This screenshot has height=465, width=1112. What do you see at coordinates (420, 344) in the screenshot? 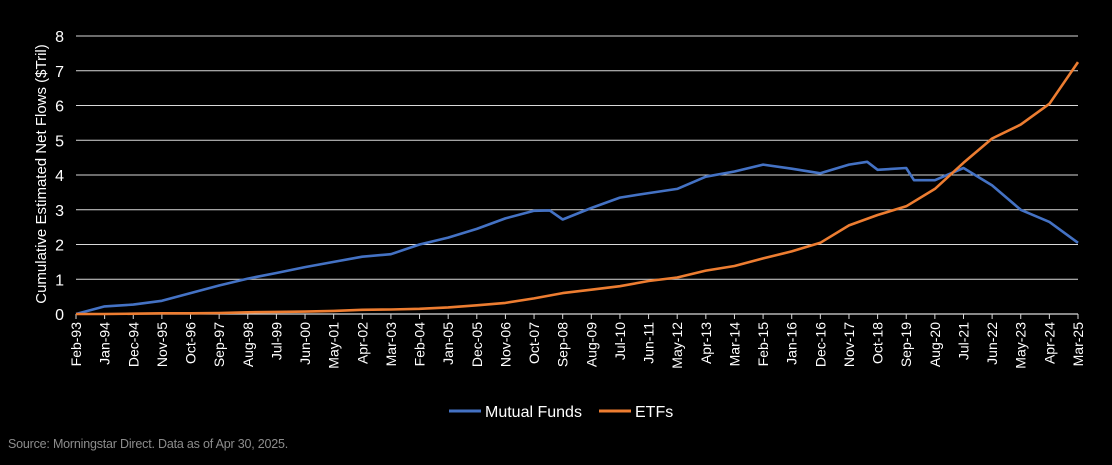
I see `x-tick-label: Feb-04` at bounding box center [420, 344].